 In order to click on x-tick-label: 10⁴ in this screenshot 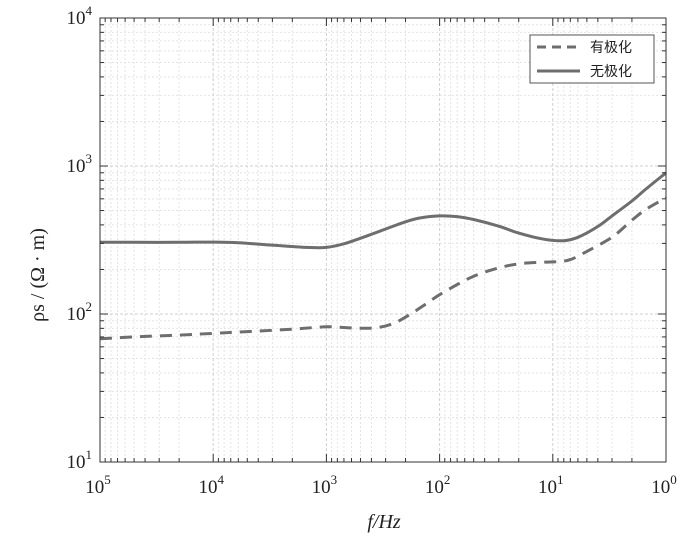, I will do `click(211, 485)`.